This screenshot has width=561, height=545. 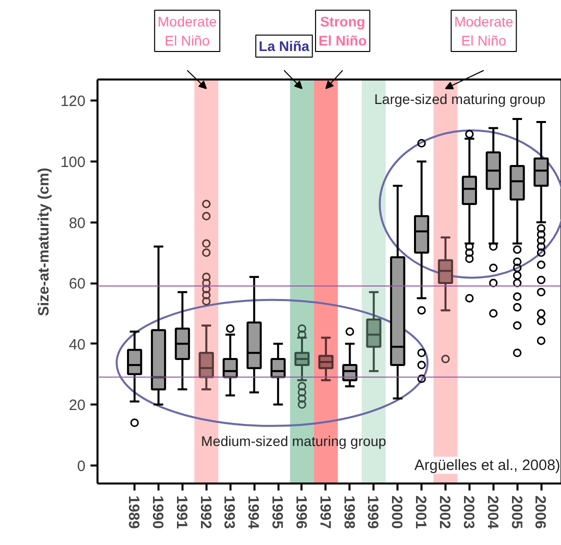 I want to click on y-tick-label: 80, so click(x=77, y=223).